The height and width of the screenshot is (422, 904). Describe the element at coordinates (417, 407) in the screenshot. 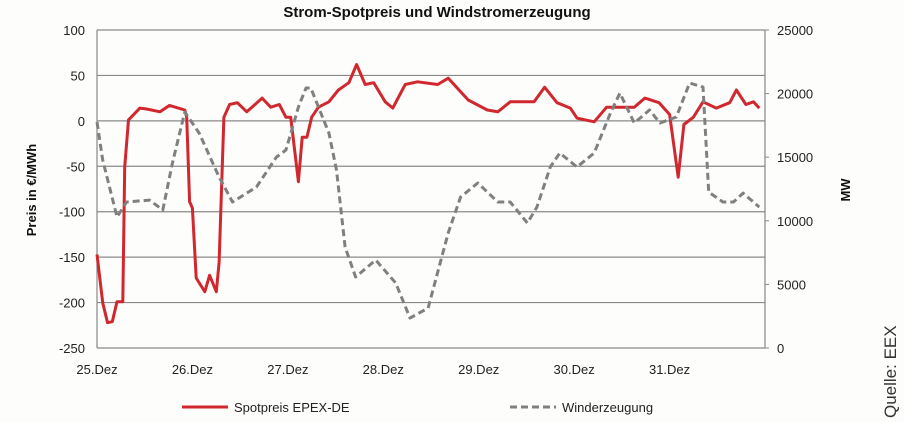

I see `legend: Spotpreis EPEX-DE Winderzeugung` at that location.